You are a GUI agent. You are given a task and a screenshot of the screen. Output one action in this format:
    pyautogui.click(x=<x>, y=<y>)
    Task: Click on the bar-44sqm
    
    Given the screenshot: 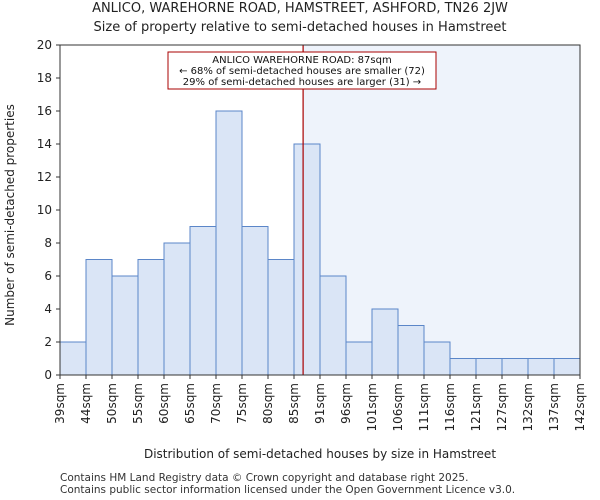 What is the action you would take?
    pyautogui.click(x=99, y=317)
    